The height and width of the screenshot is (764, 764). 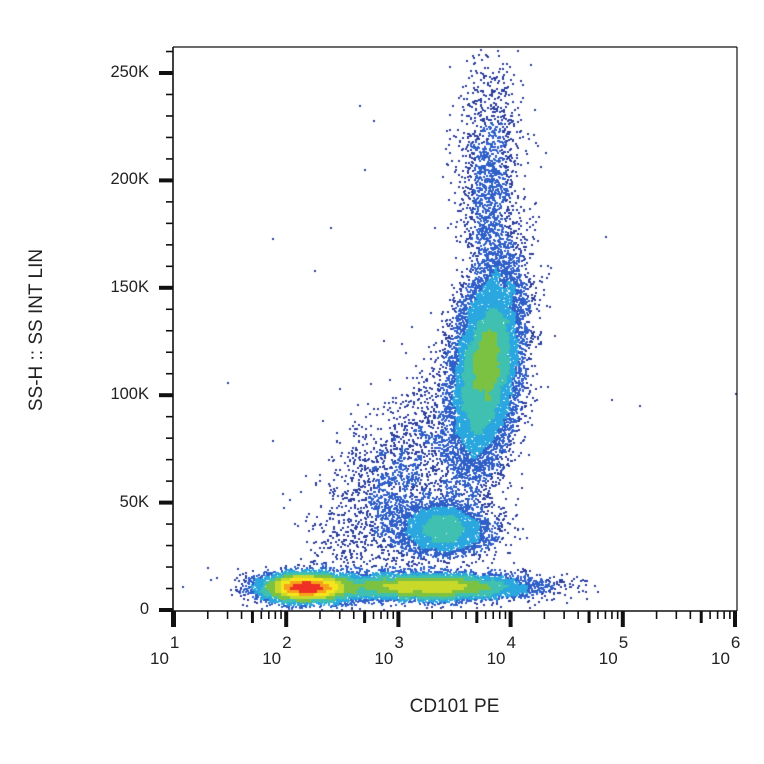 I want to click on x-tick-exponent: 4, so click(x=511, y=642).